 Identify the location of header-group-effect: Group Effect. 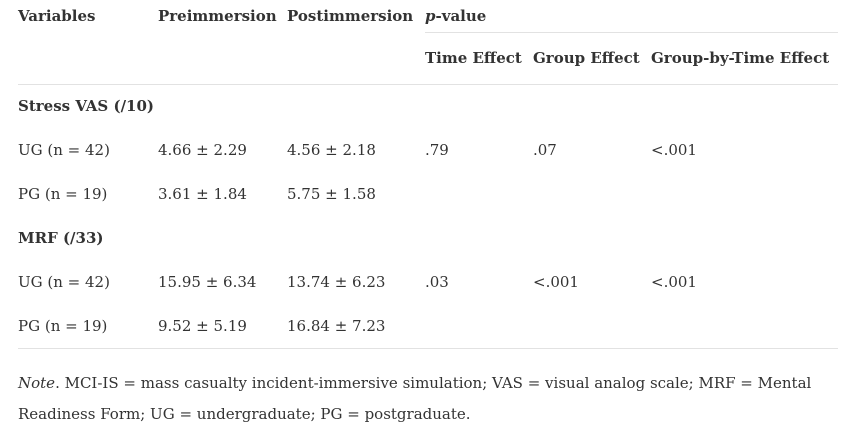
(592, 58).